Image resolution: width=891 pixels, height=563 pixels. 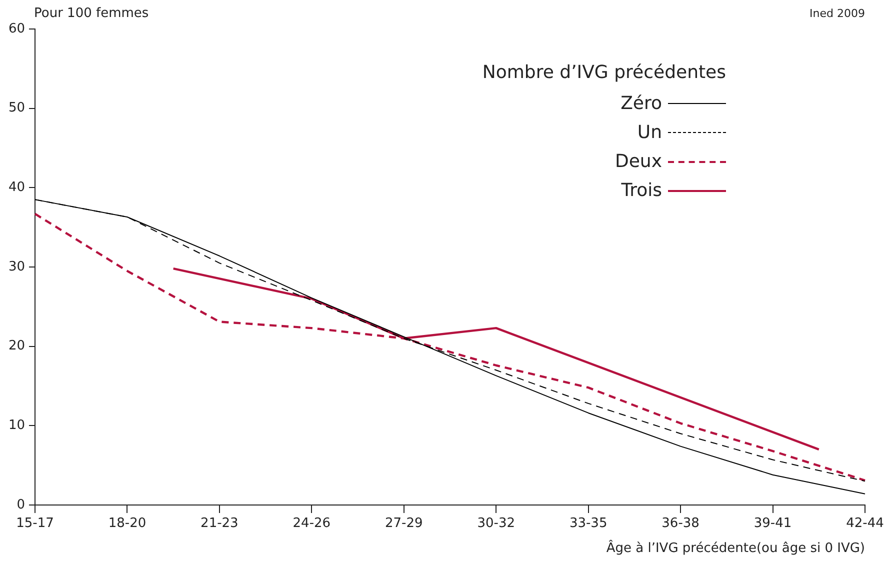 What do you see at coordinates (16, 28) in the screenshot?
I see `y-tick-label: 60` at bounding box center [16, 28].